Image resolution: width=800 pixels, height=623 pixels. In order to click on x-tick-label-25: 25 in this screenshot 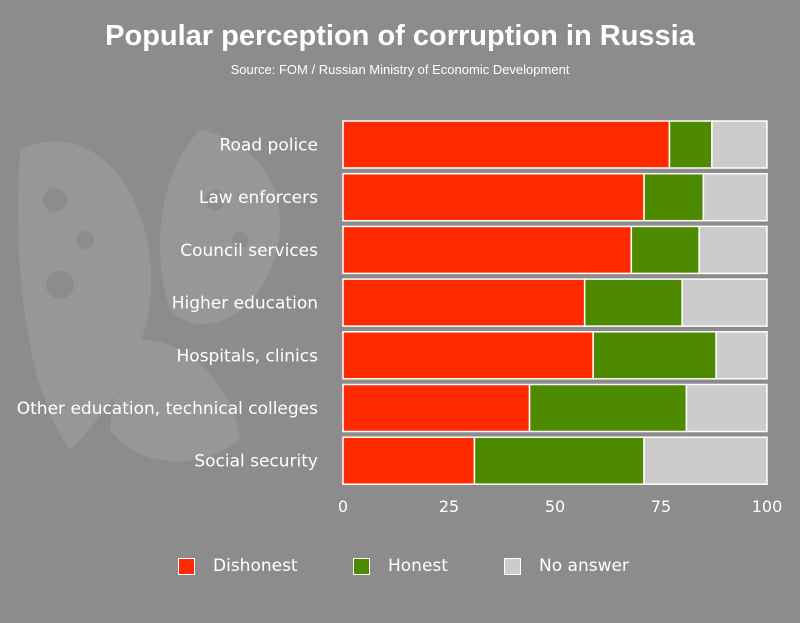, I will do `click(449, 506)`.